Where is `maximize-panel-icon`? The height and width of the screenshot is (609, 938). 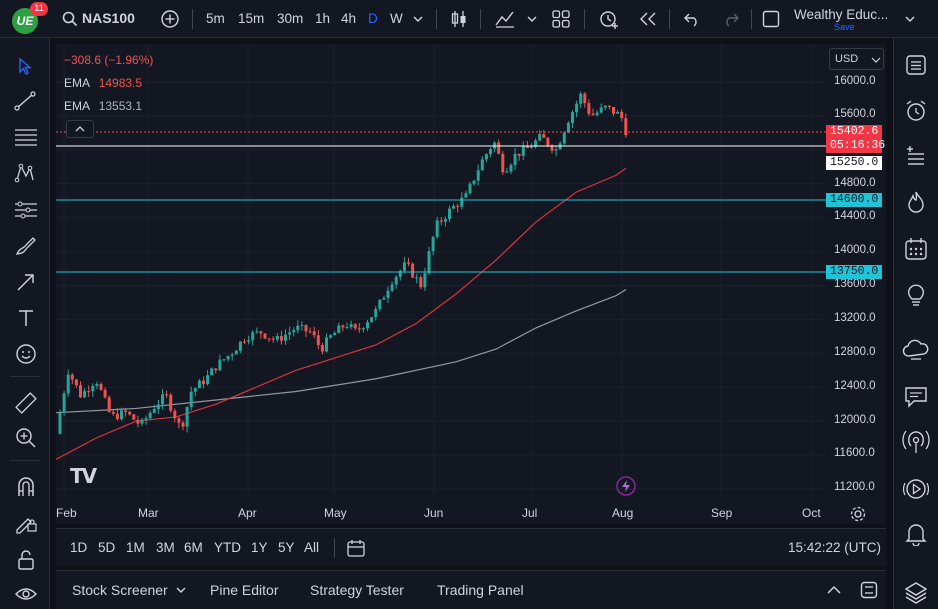
maximize-panel-icon is located at coordinates (869, 590).